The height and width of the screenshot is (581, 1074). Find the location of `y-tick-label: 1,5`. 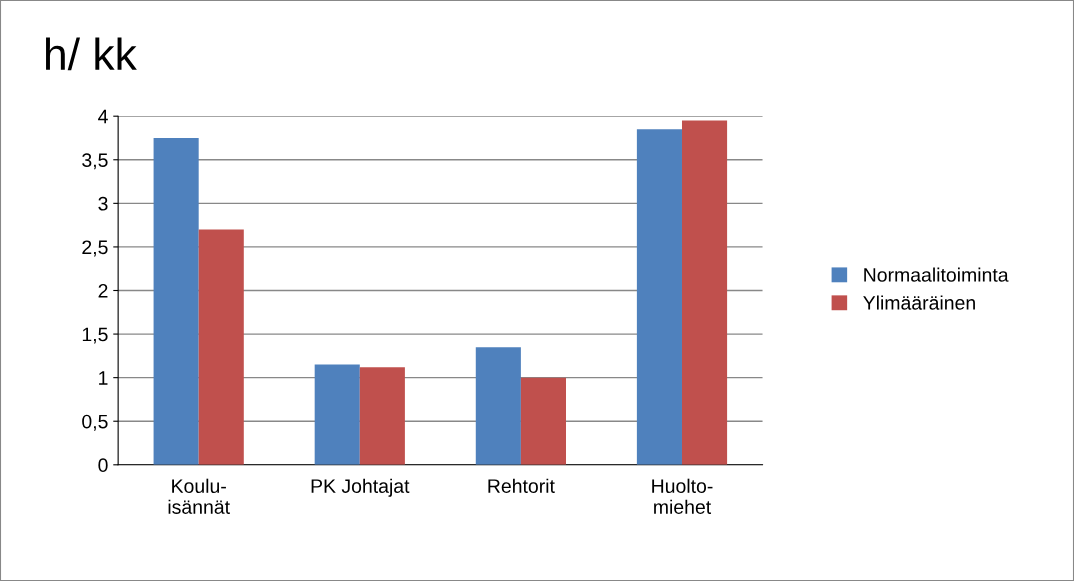

y-tick-label: 1,5 is located at coordinates (95, 335).